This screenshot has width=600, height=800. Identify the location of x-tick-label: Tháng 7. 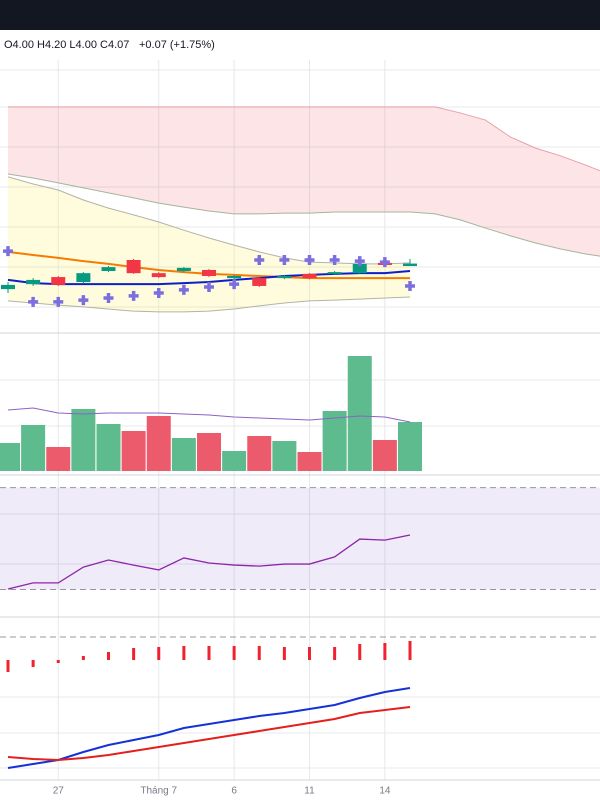
(158, 791).